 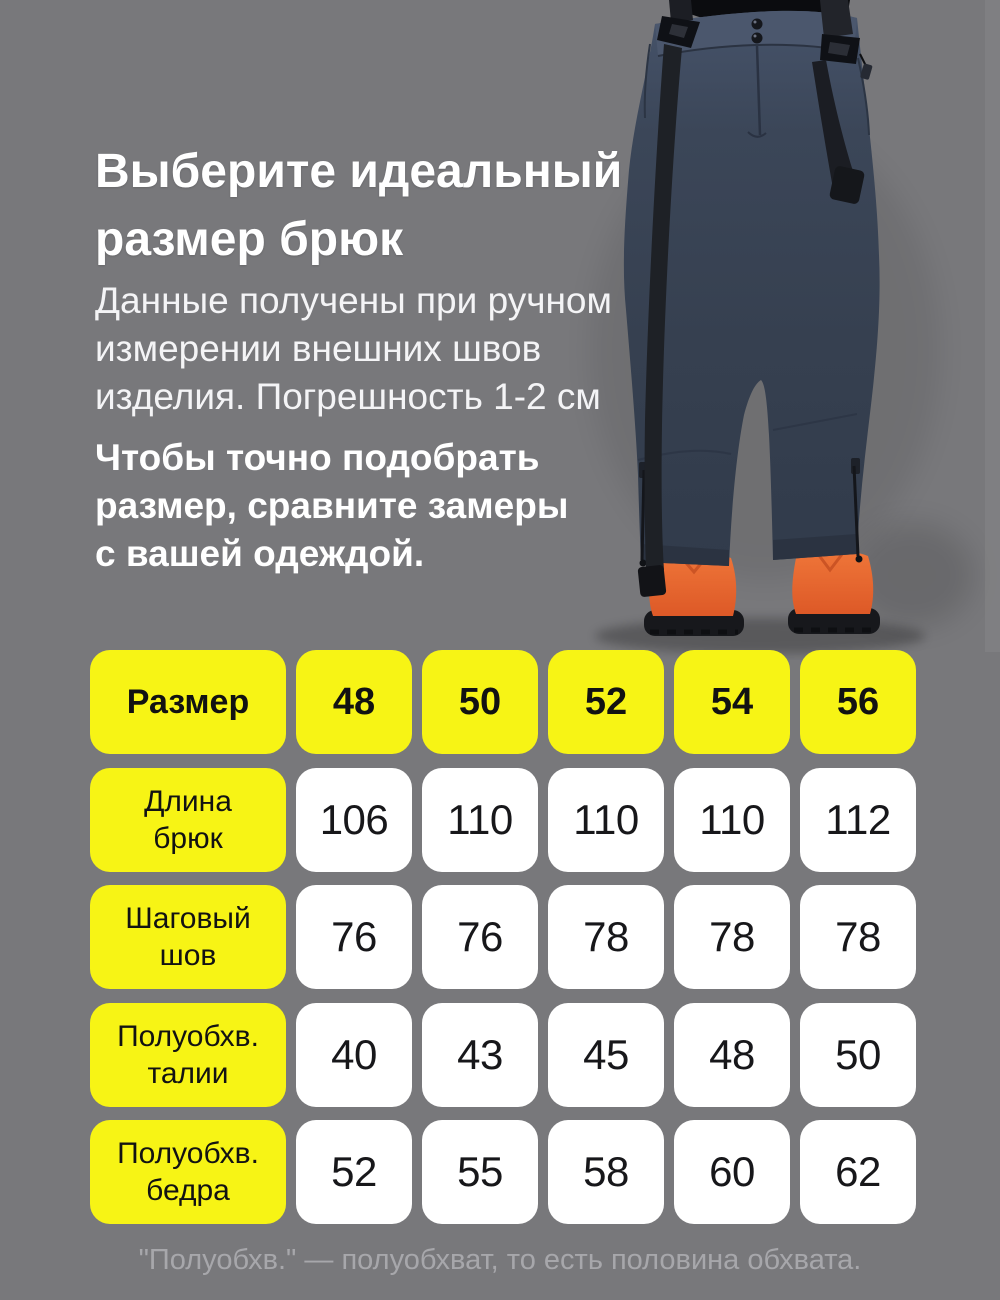 I want to click on table-value: 55, so click(x=480, y=1172).